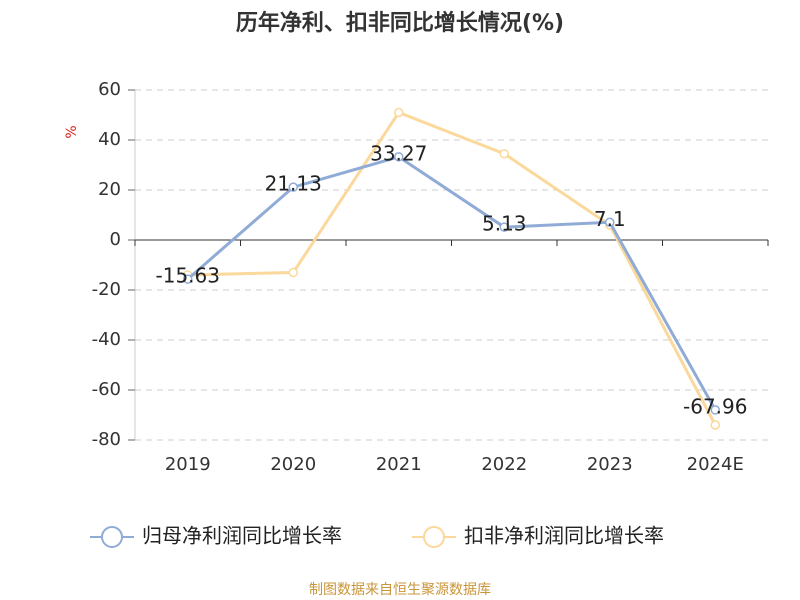  What do you see at coordinates (715, 464) in the screenshot?
I see `x-tick-label: 2024E` at bounding box center [715, 464].